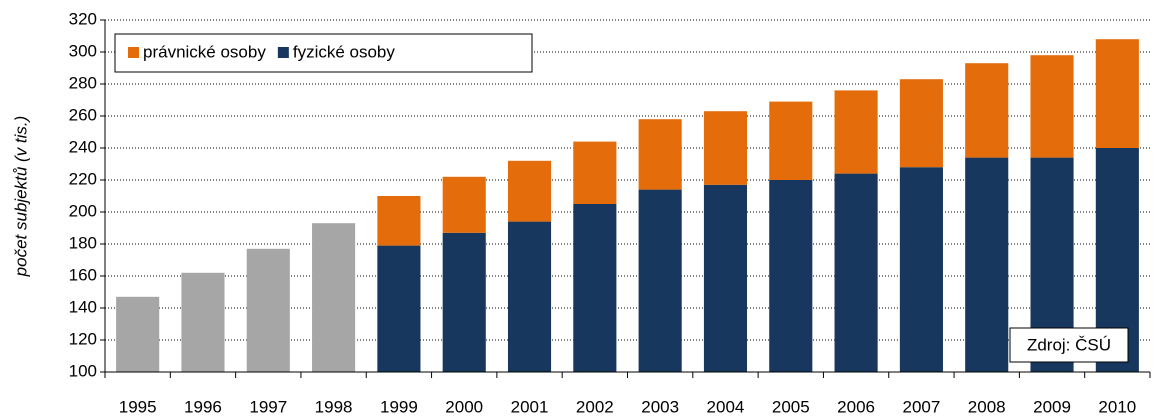 The image size is (1168, 416). I want to click on x-tick-label: 1998, so click(334, 406).